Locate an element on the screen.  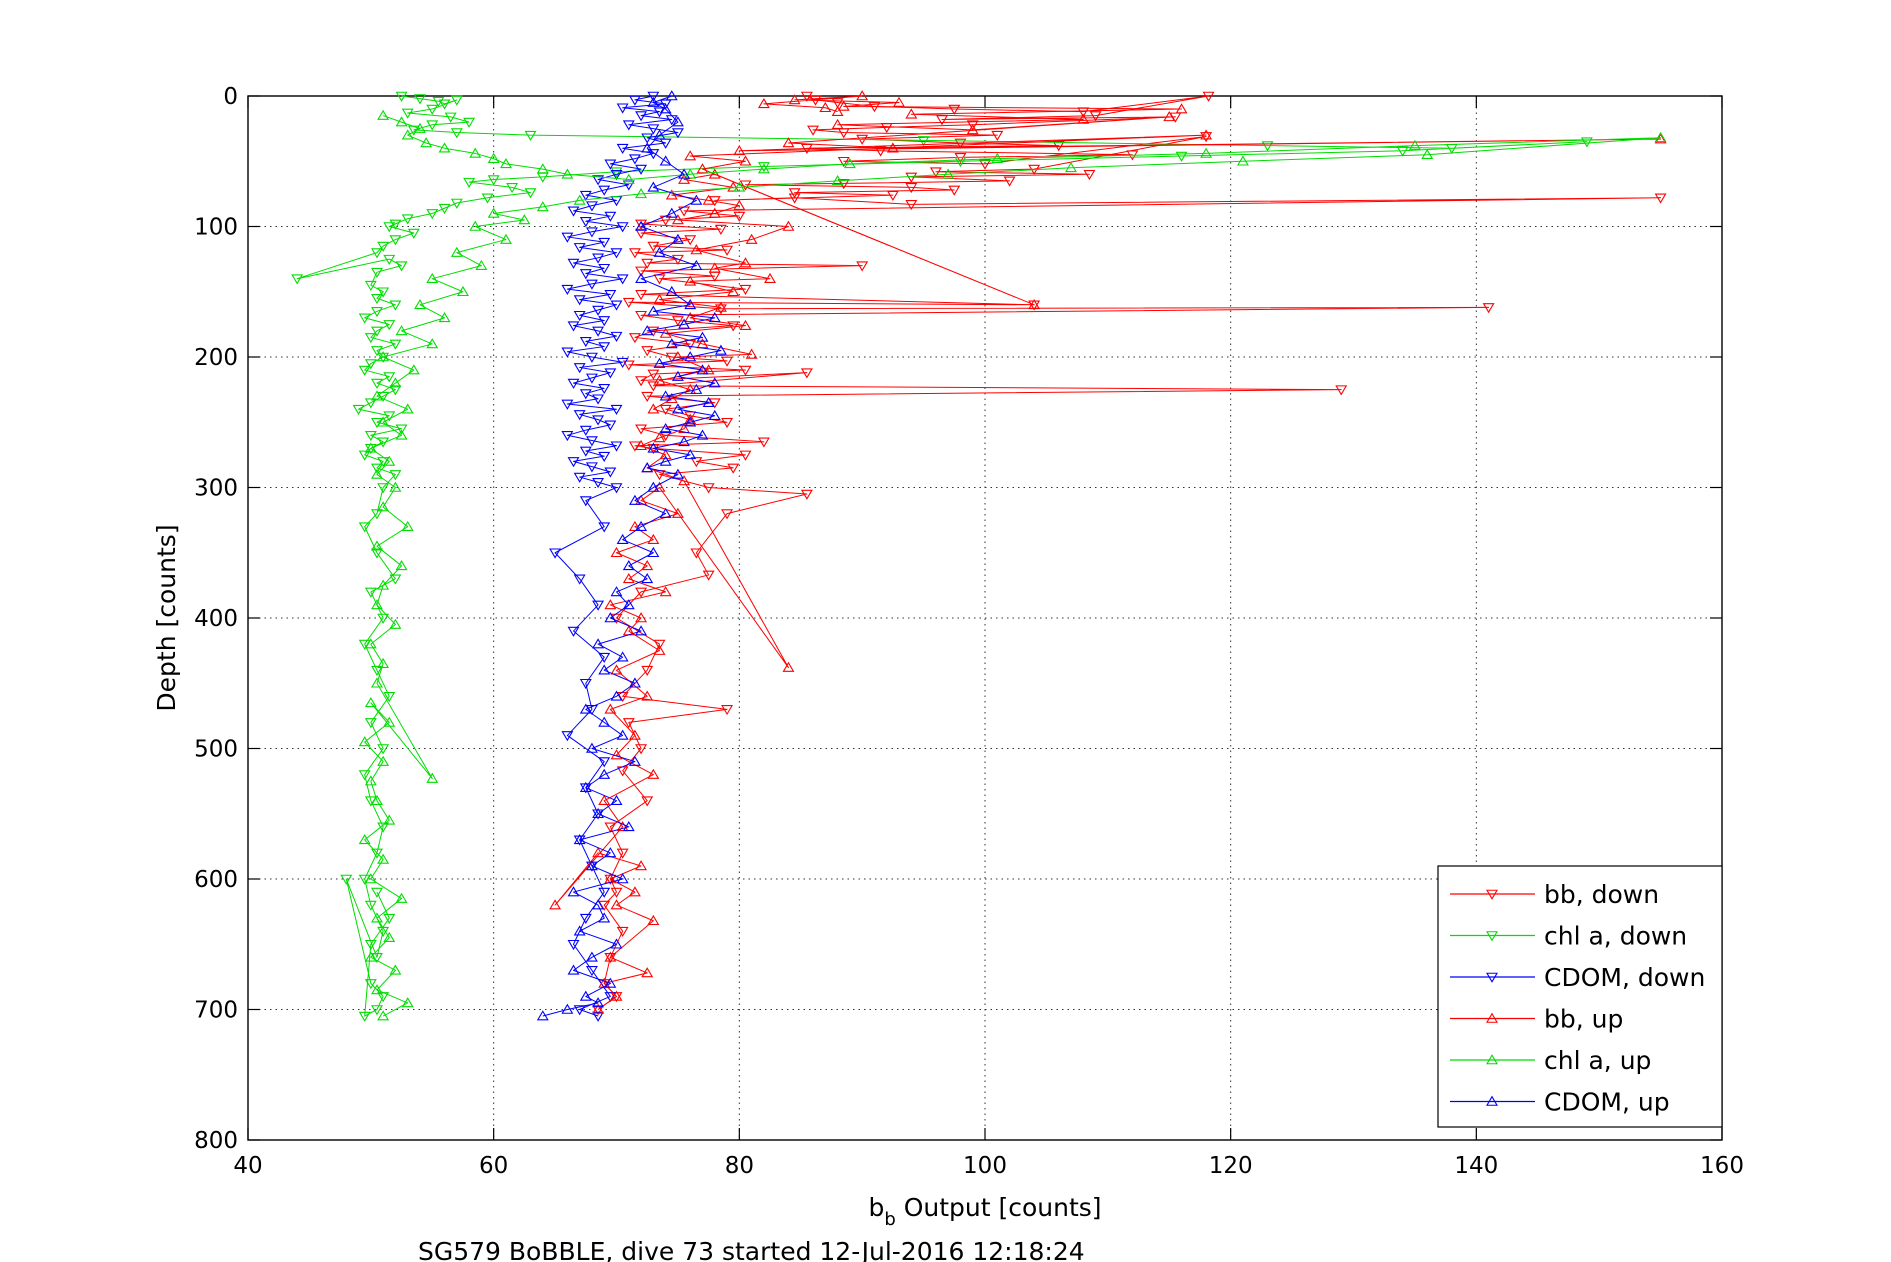
x-axis-label: bb Output [counts] is located at coordinates (984, 1211).